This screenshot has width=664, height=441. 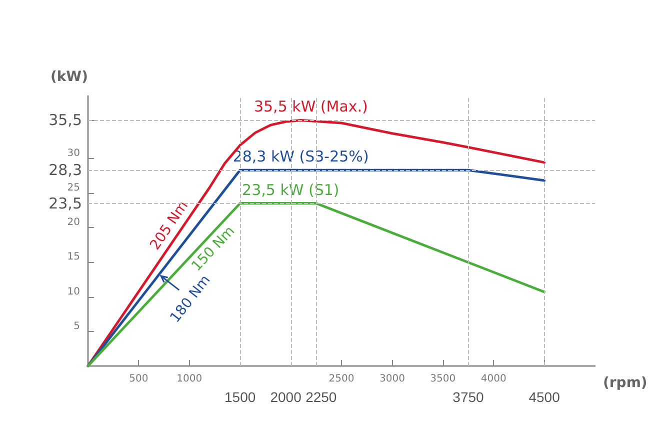 What do you see at coordinates (138, 379) in the screenshot?
I see `x-tick-label: 500` at bounding box center [138, 379].